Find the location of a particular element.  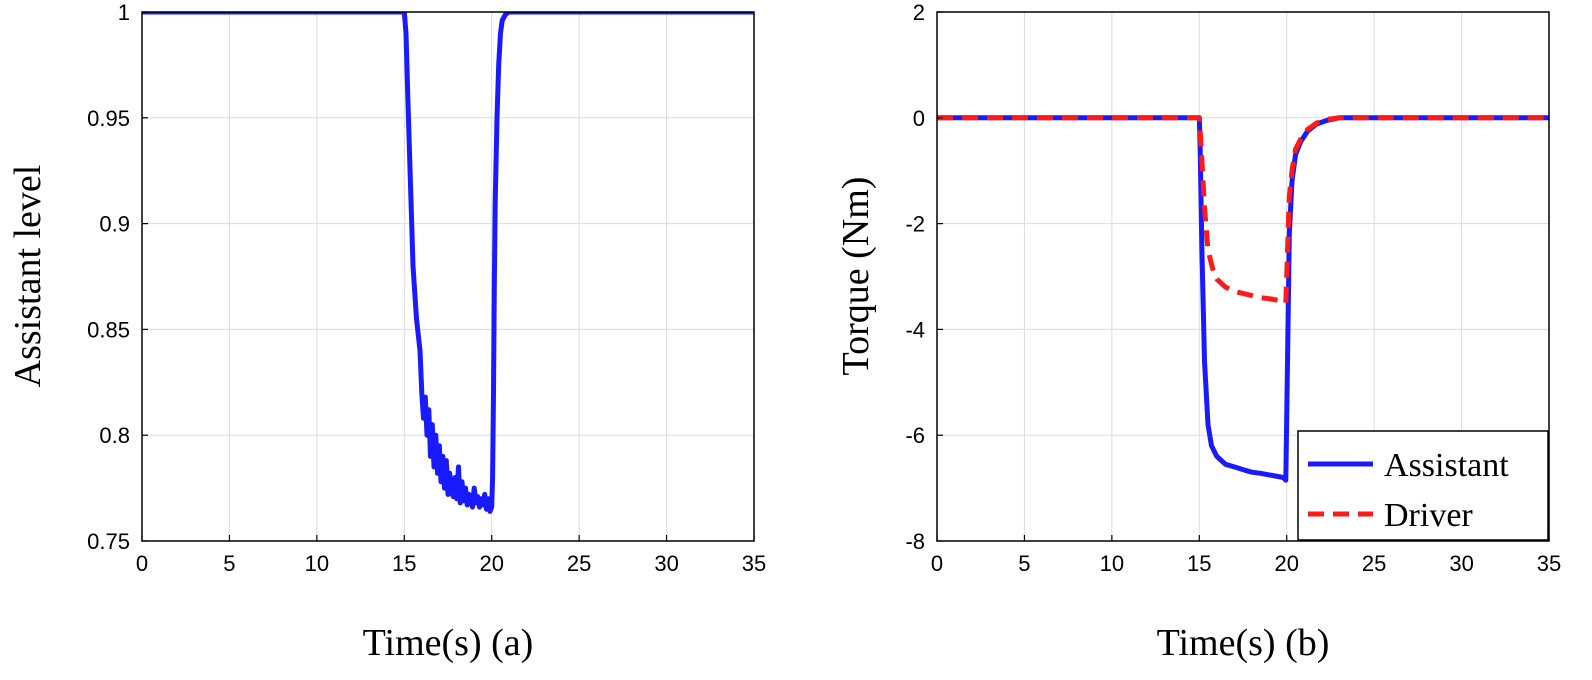

y-tick-label: -6 is located at coordinates (915, 435).